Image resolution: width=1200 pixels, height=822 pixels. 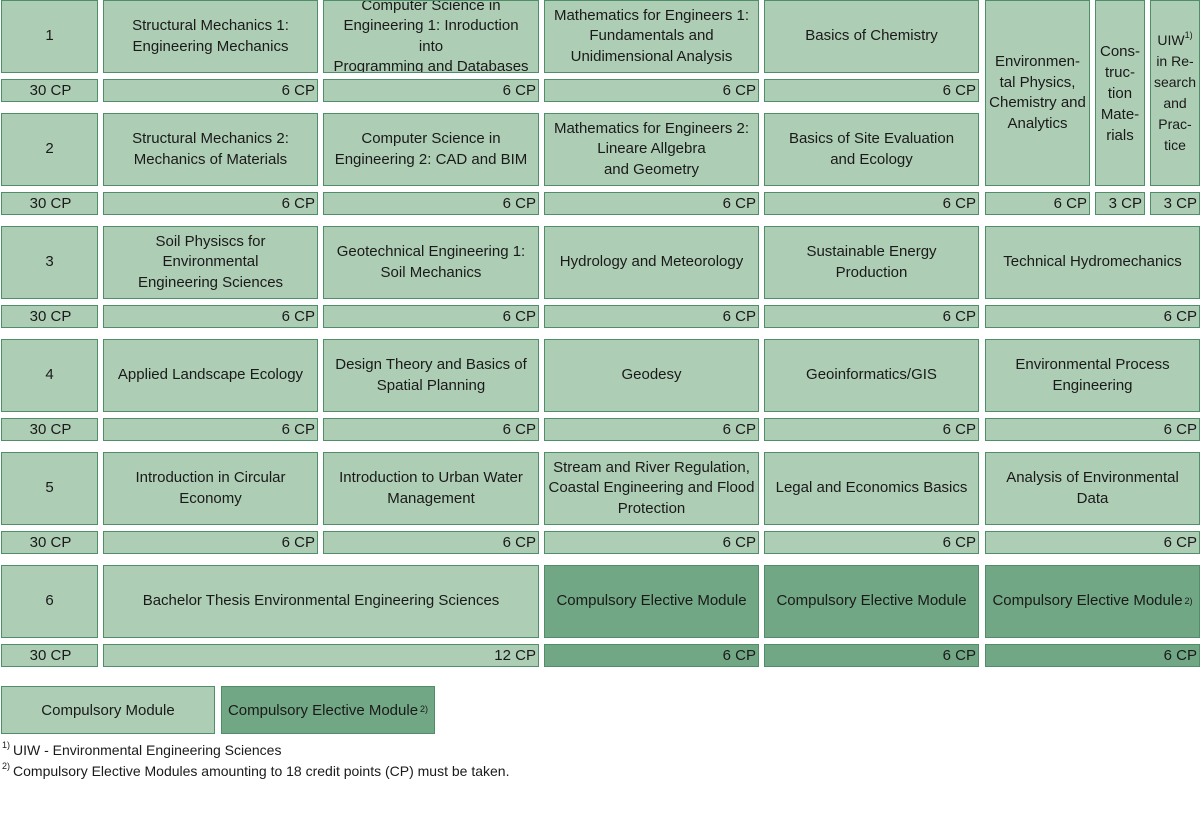 What do you see at coordinates (49, 429) in the screenshot?
I see `semester-4-total: 30 CP` at bounding box center [49, 429].